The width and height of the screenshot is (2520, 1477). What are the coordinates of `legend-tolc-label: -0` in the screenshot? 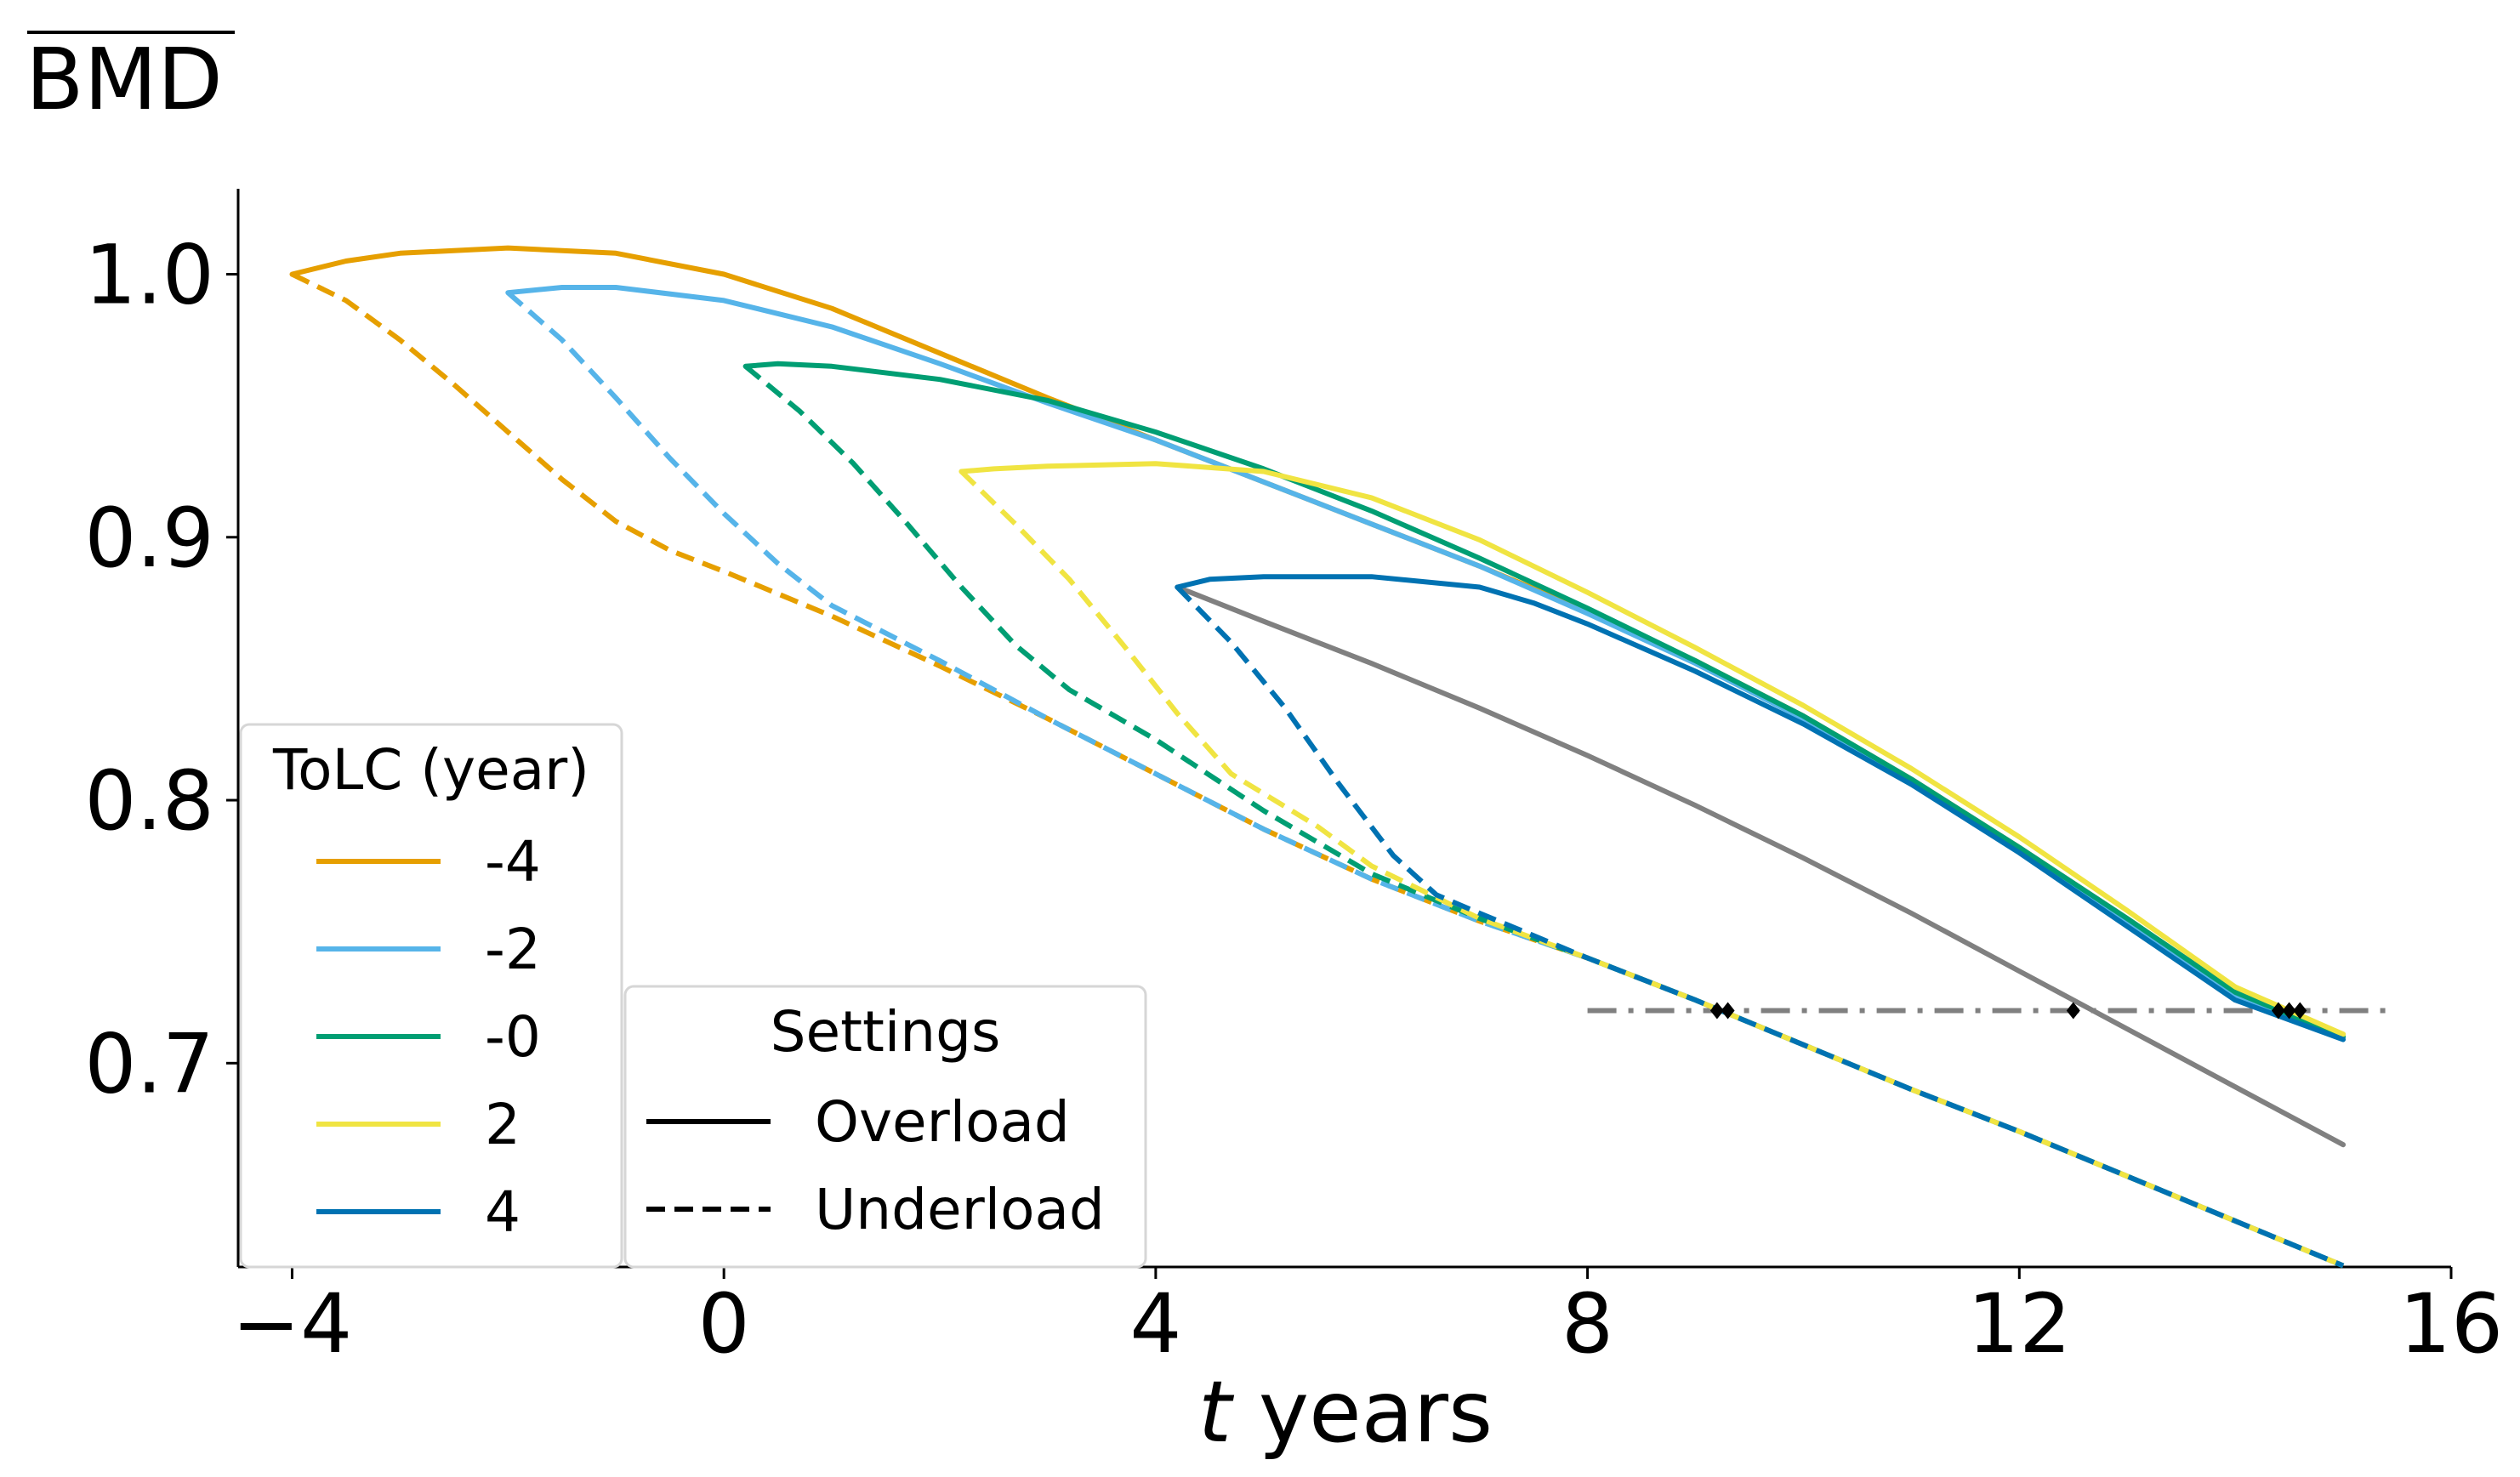 It's located at (513, 1037).